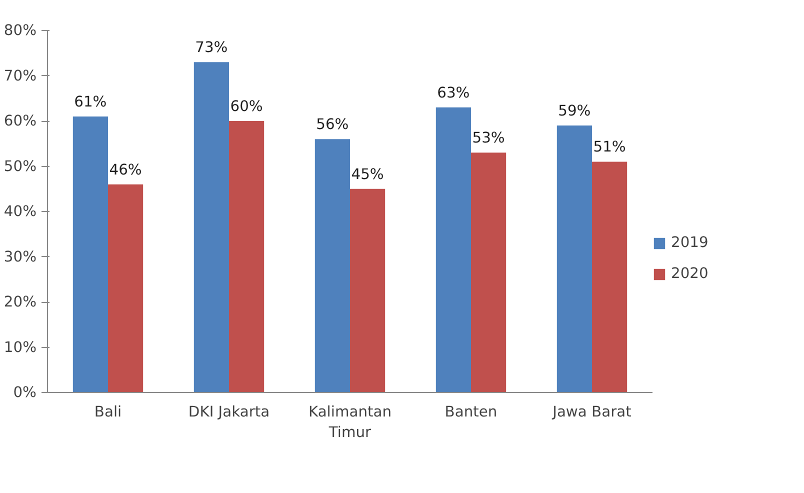 This screenshot has width=804, height=493. What do you see at coordinates (471, 412) in the screenshot?
I see `x-tick-label: Banten` at bounding box center [471, 412].